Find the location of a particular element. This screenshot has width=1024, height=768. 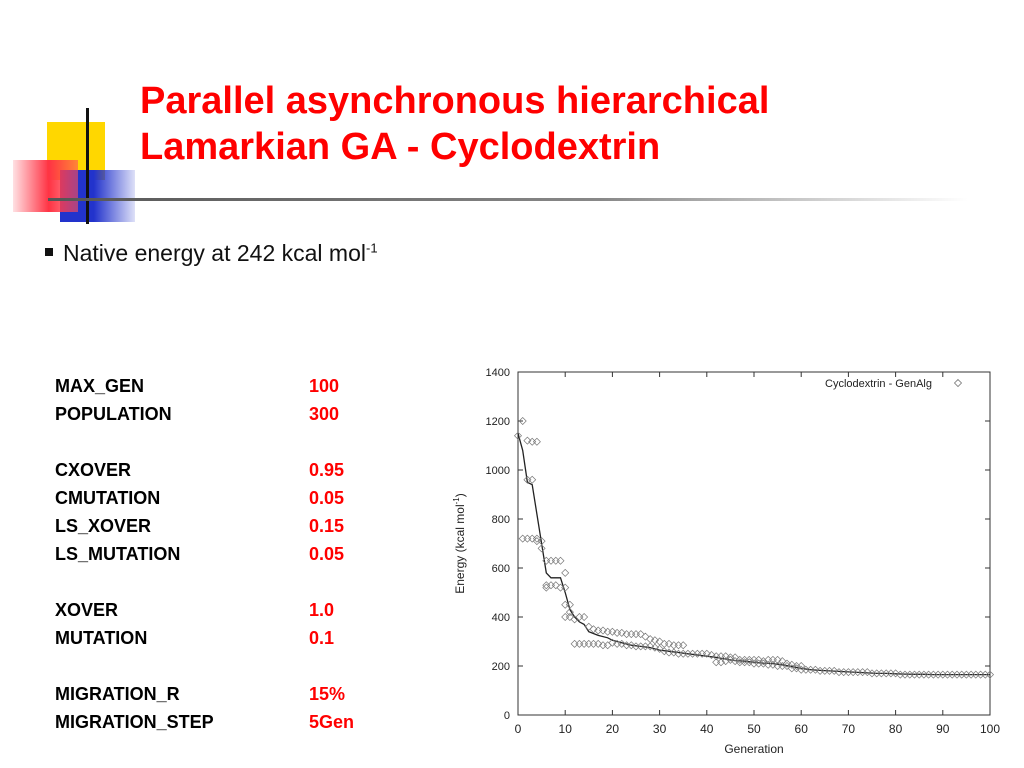

x-axis-label: Generation is located at coordinates (753, 749).